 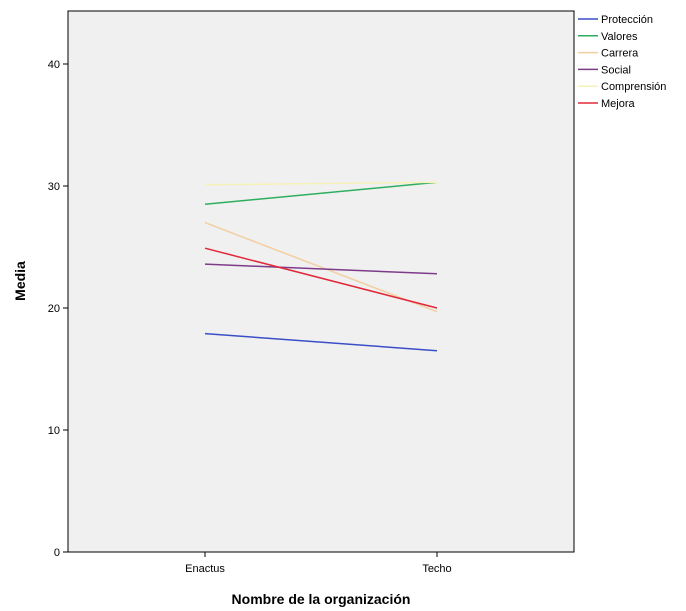 I want to click on x-axis-title: Nombre de la organización, so click(x=321, y=599).